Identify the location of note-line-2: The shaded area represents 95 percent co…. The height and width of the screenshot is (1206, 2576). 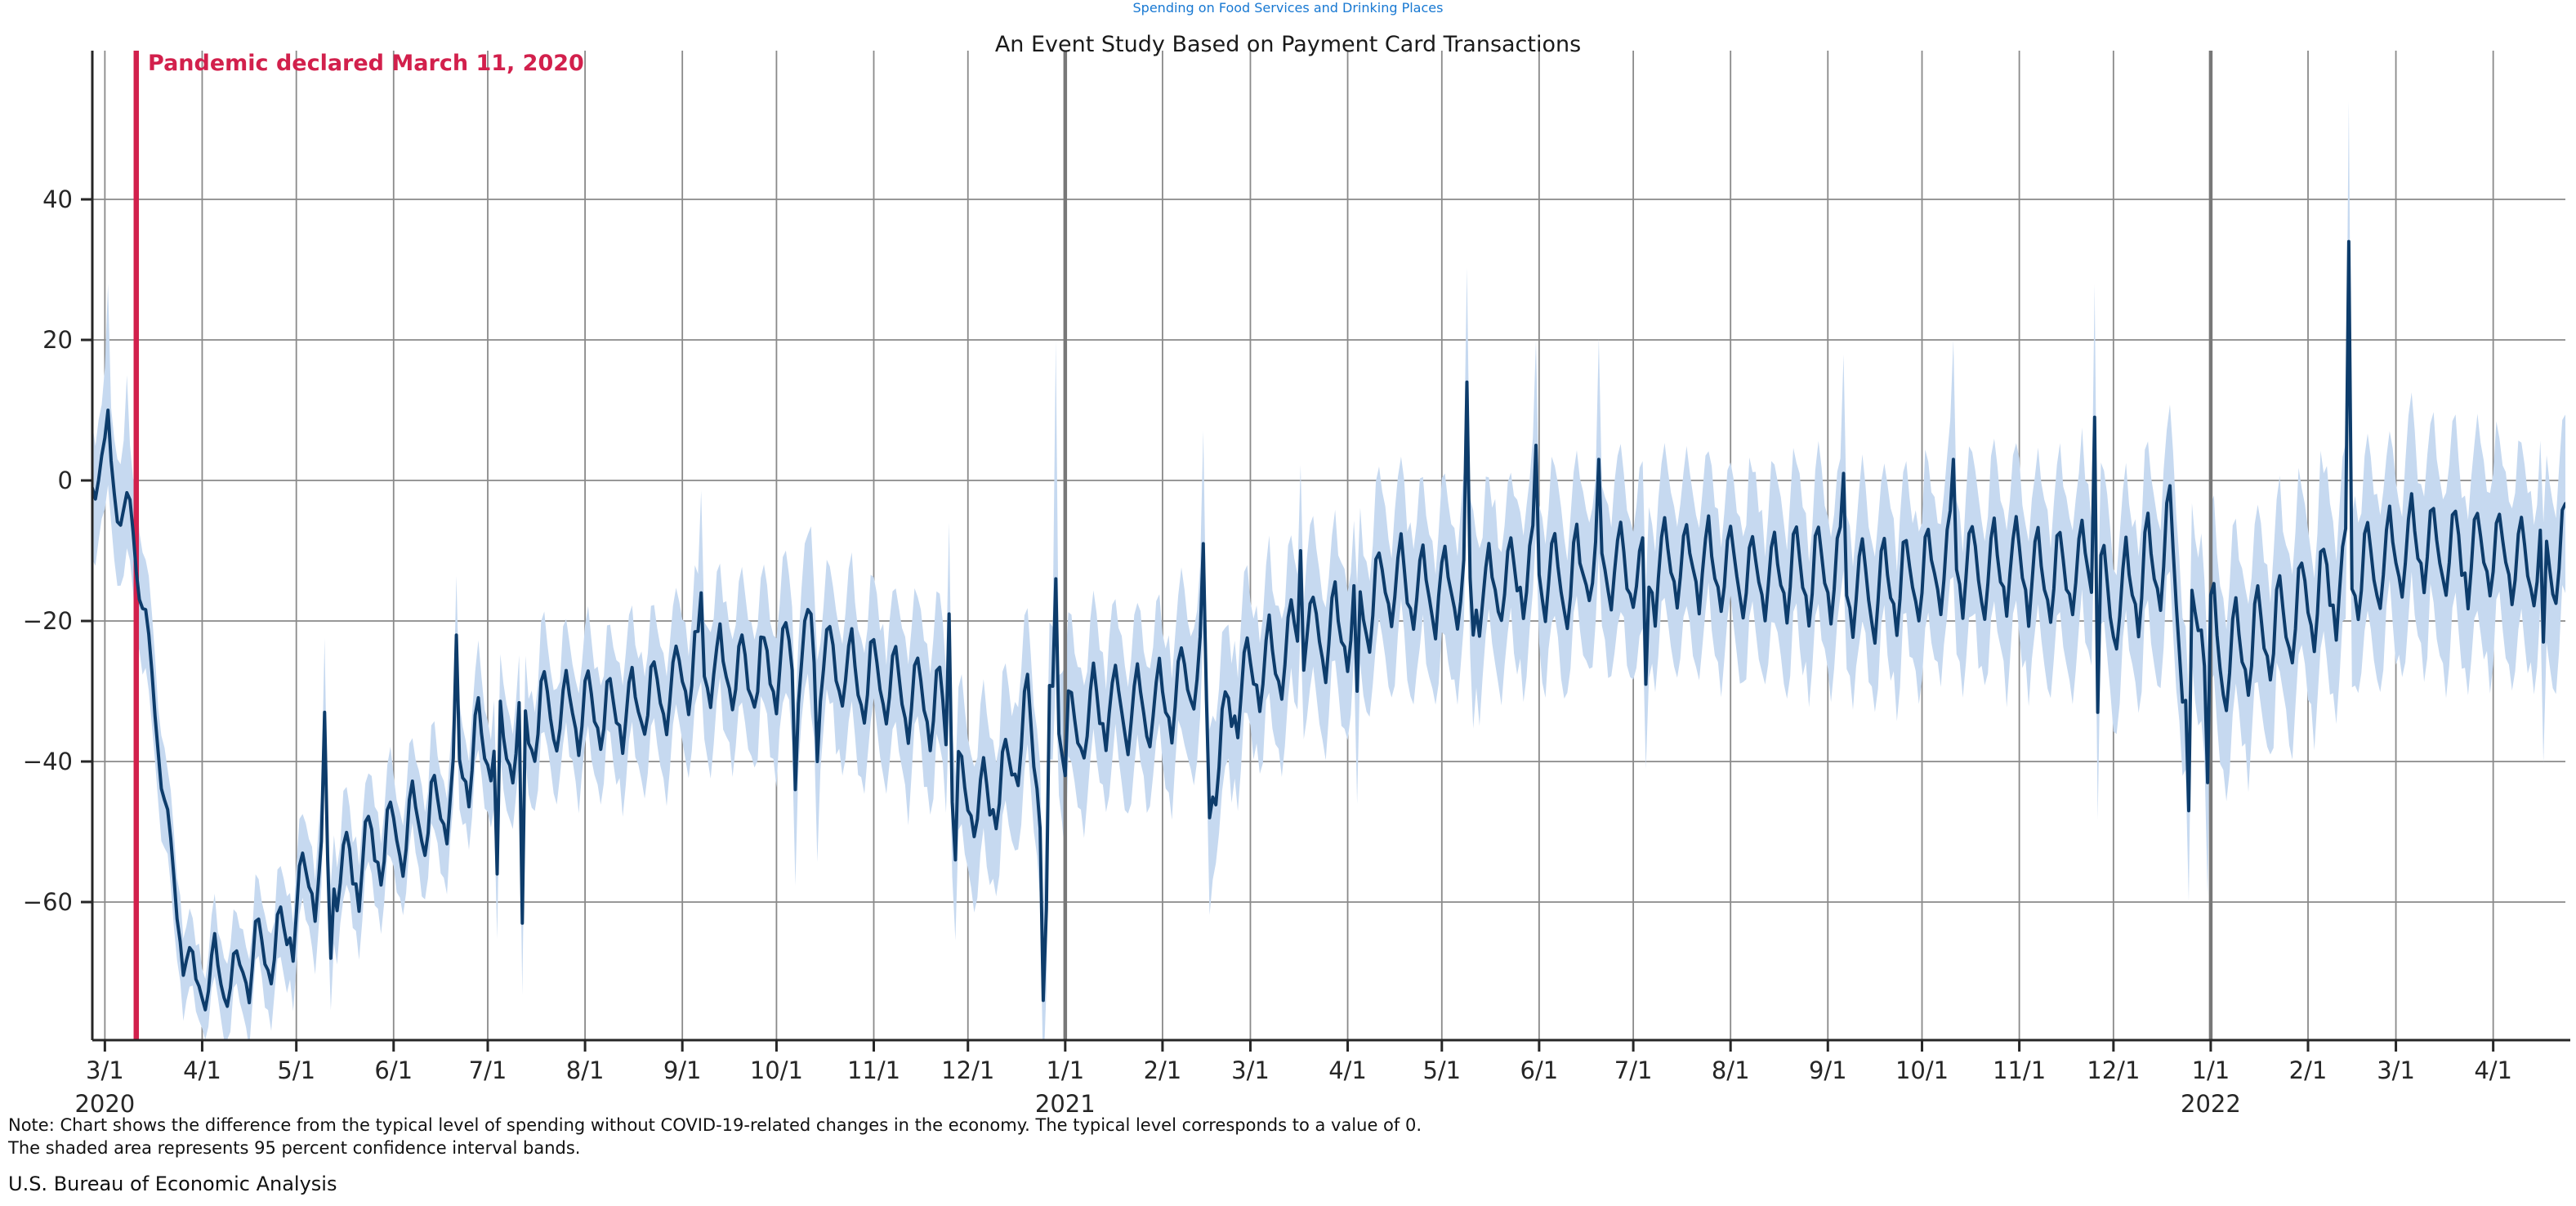
(294, 1148).